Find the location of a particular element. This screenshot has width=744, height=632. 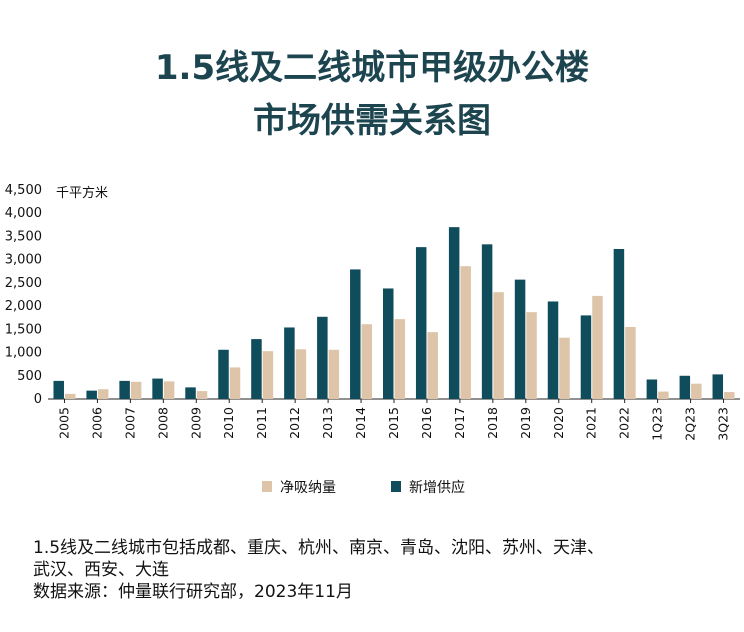

chart-title-line2: 市场供需关系图 is located at coordinates (372, 121).